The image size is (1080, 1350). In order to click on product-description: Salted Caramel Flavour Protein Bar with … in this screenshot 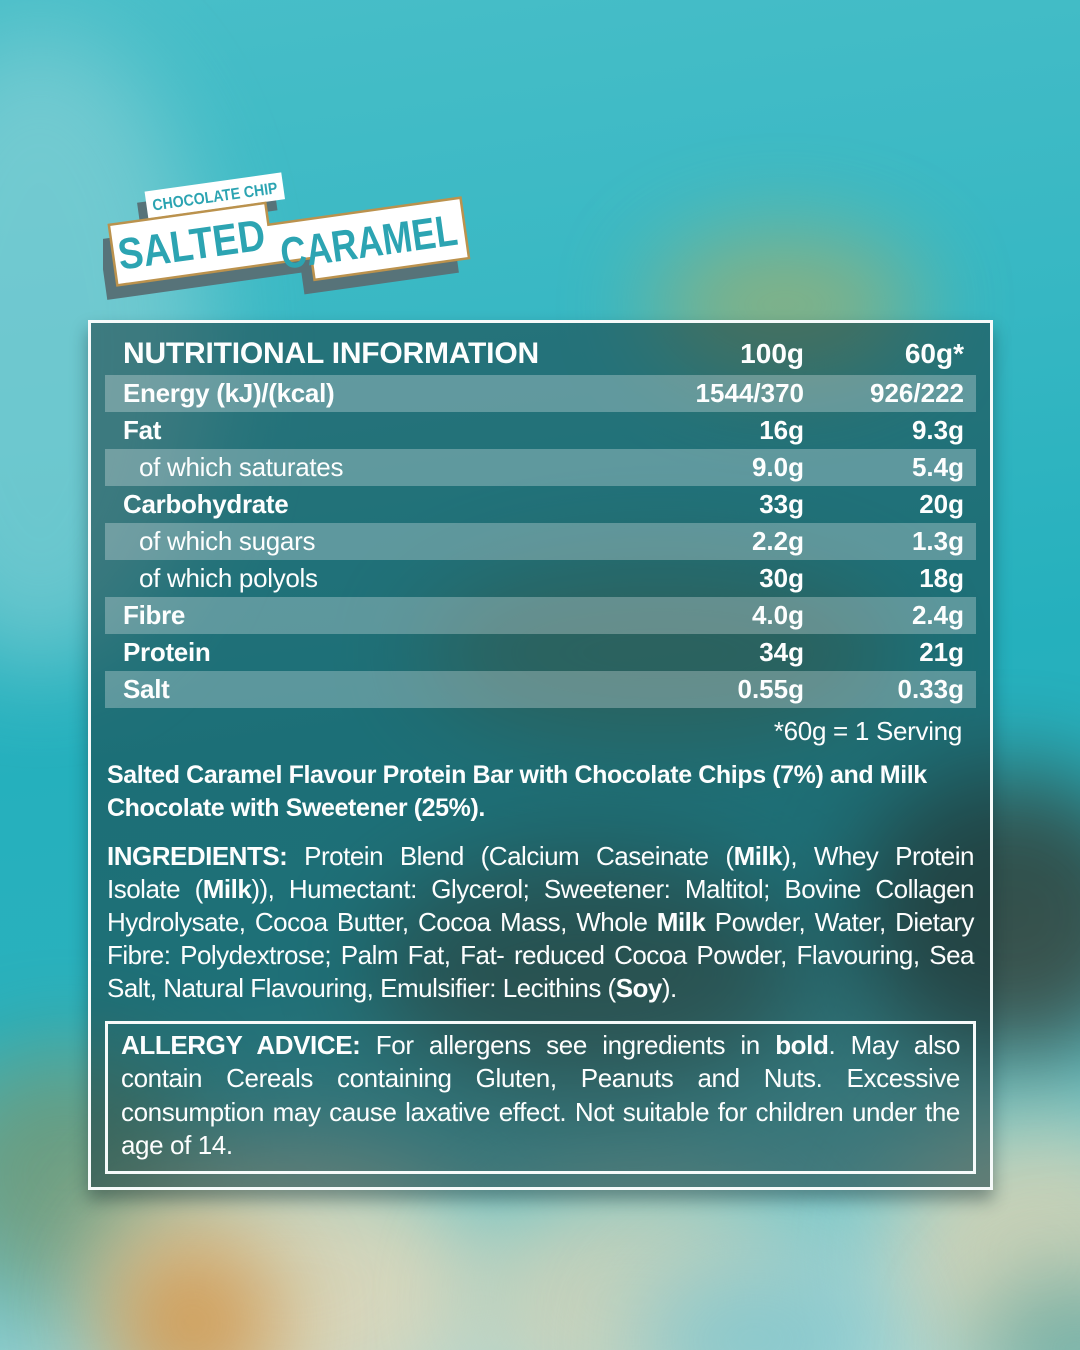, I will do `click(517, 791)`.